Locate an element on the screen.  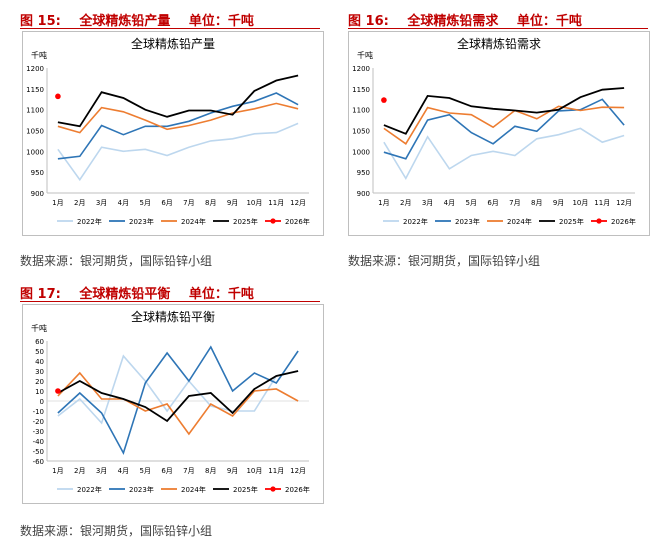
figure-17-unit: 单位：千吨 is located at coordinates (221, 294).